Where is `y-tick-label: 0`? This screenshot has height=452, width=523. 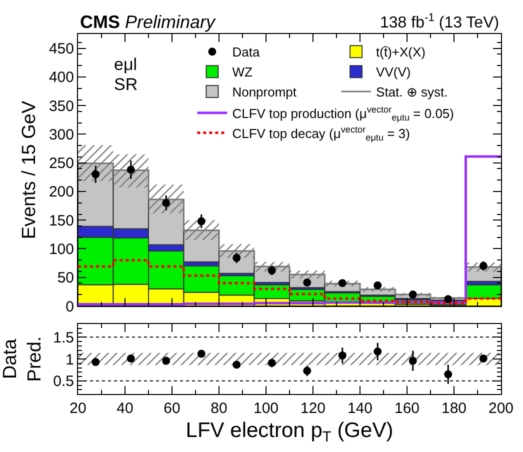 y-tick-label: 0 is located at coordinates (70, 307).